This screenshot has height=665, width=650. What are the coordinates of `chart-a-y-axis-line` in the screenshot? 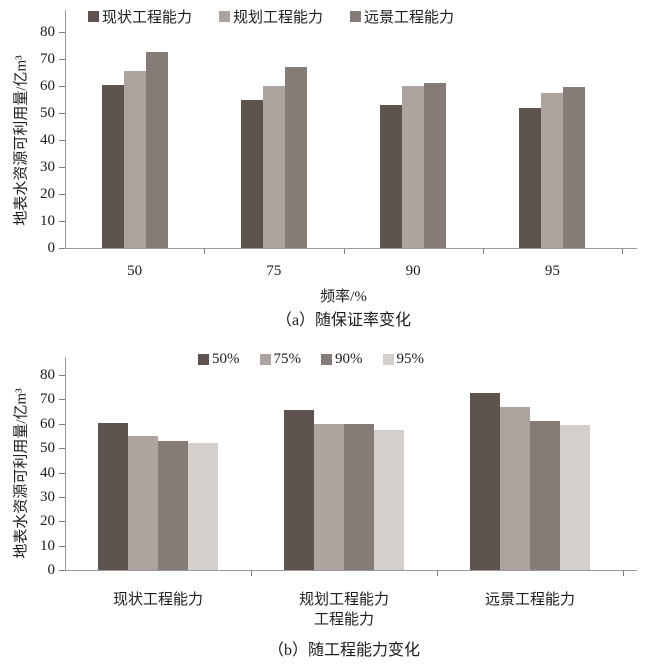 It's located at (65, 129).